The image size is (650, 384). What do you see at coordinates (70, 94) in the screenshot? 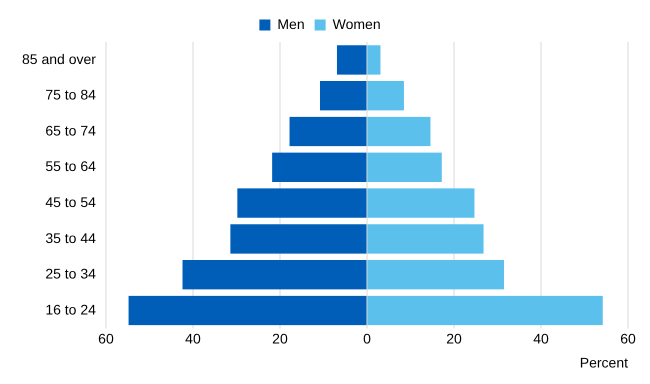
I see `y-tick-label: 75 to 84` at bounding box center [70, 94].